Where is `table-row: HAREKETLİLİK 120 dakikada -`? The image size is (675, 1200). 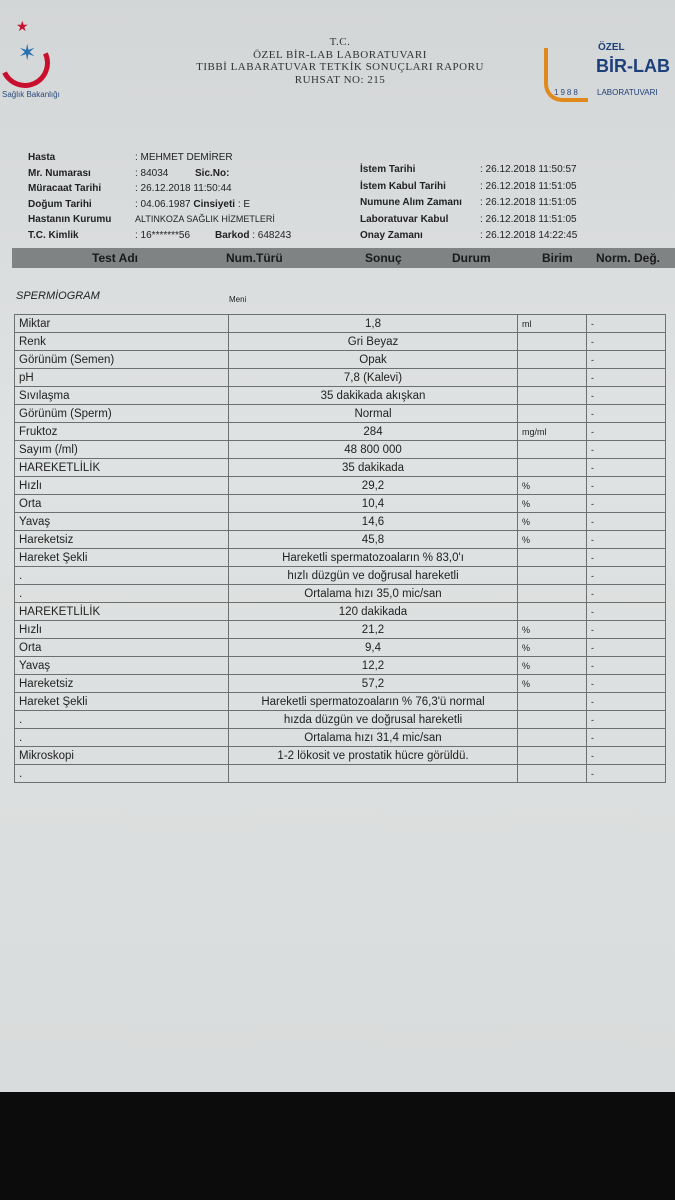 table-row: HAREKETLİLİK 120 dakikada - is located at coordinates (340, 611).